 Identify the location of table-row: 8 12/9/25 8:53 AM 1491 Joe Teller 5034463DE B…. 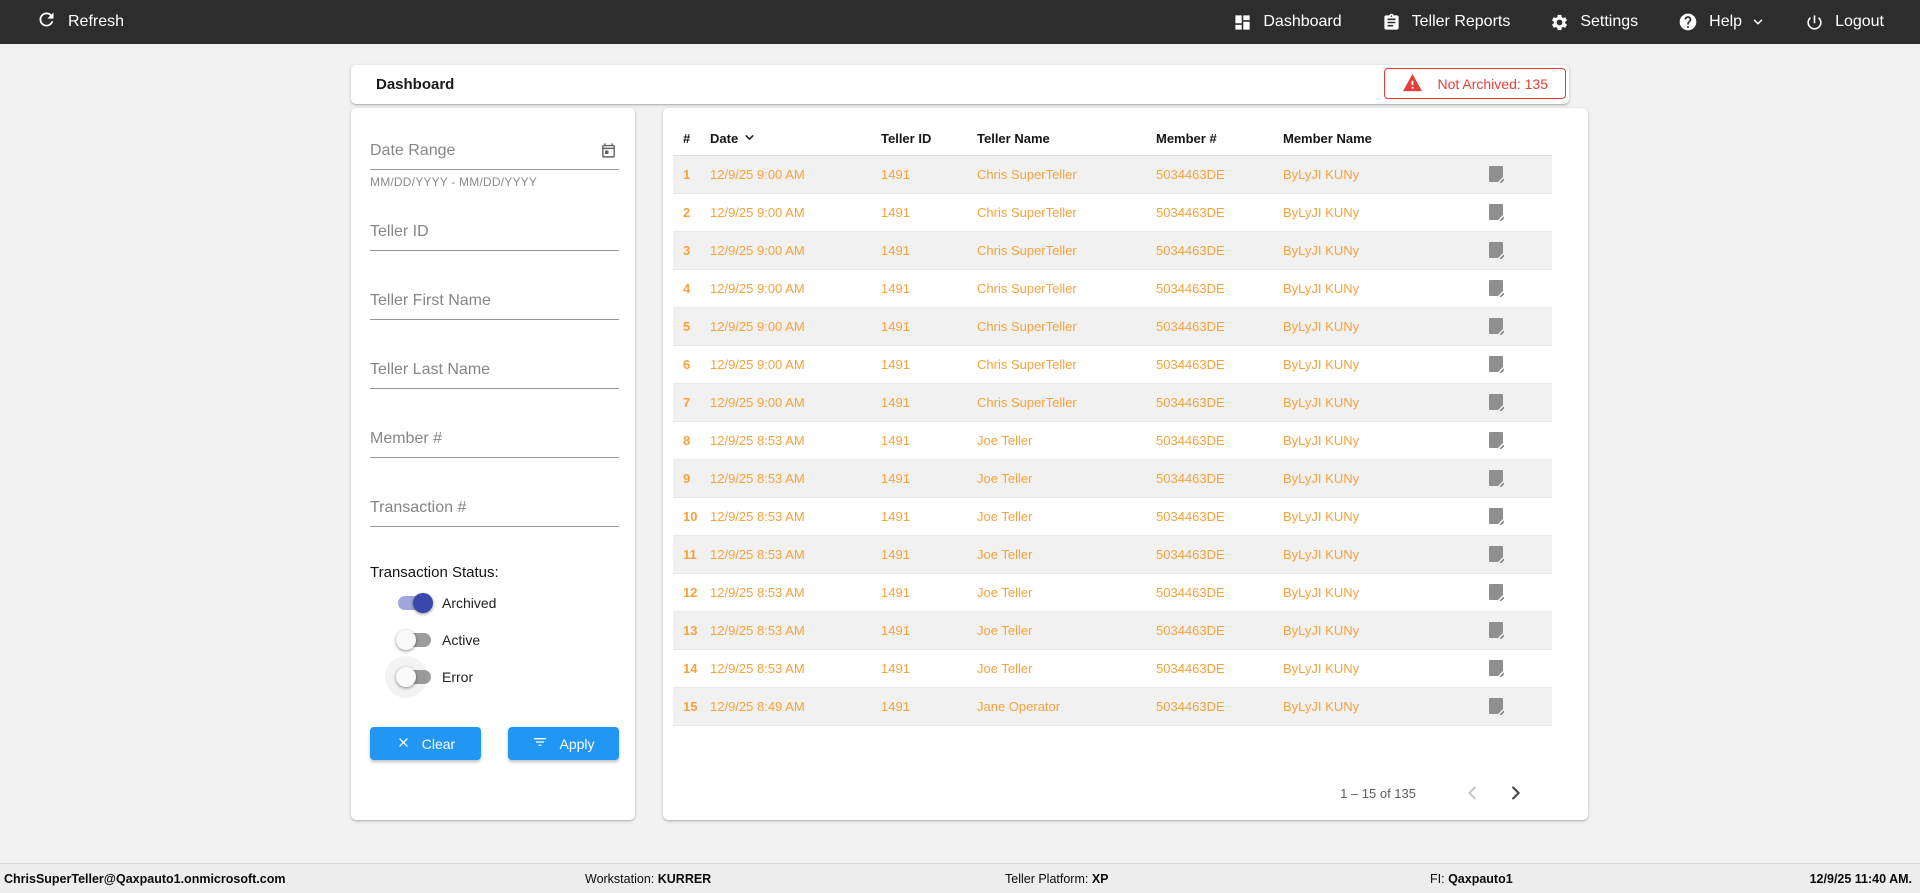
(1112, 441).